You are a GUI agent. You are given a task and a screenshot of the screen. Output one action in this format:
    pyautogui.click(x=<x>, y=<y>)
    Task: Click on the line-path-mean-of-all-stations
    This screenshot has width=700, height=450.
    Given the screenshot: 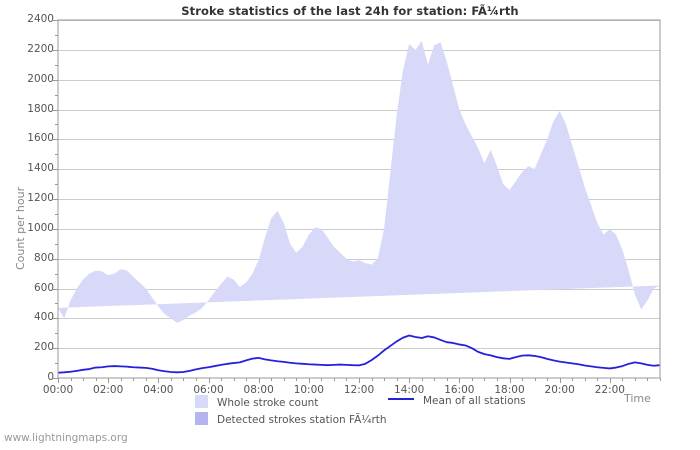 What is the action you would take?
    pyautogui.click(x=359, y=354)
    